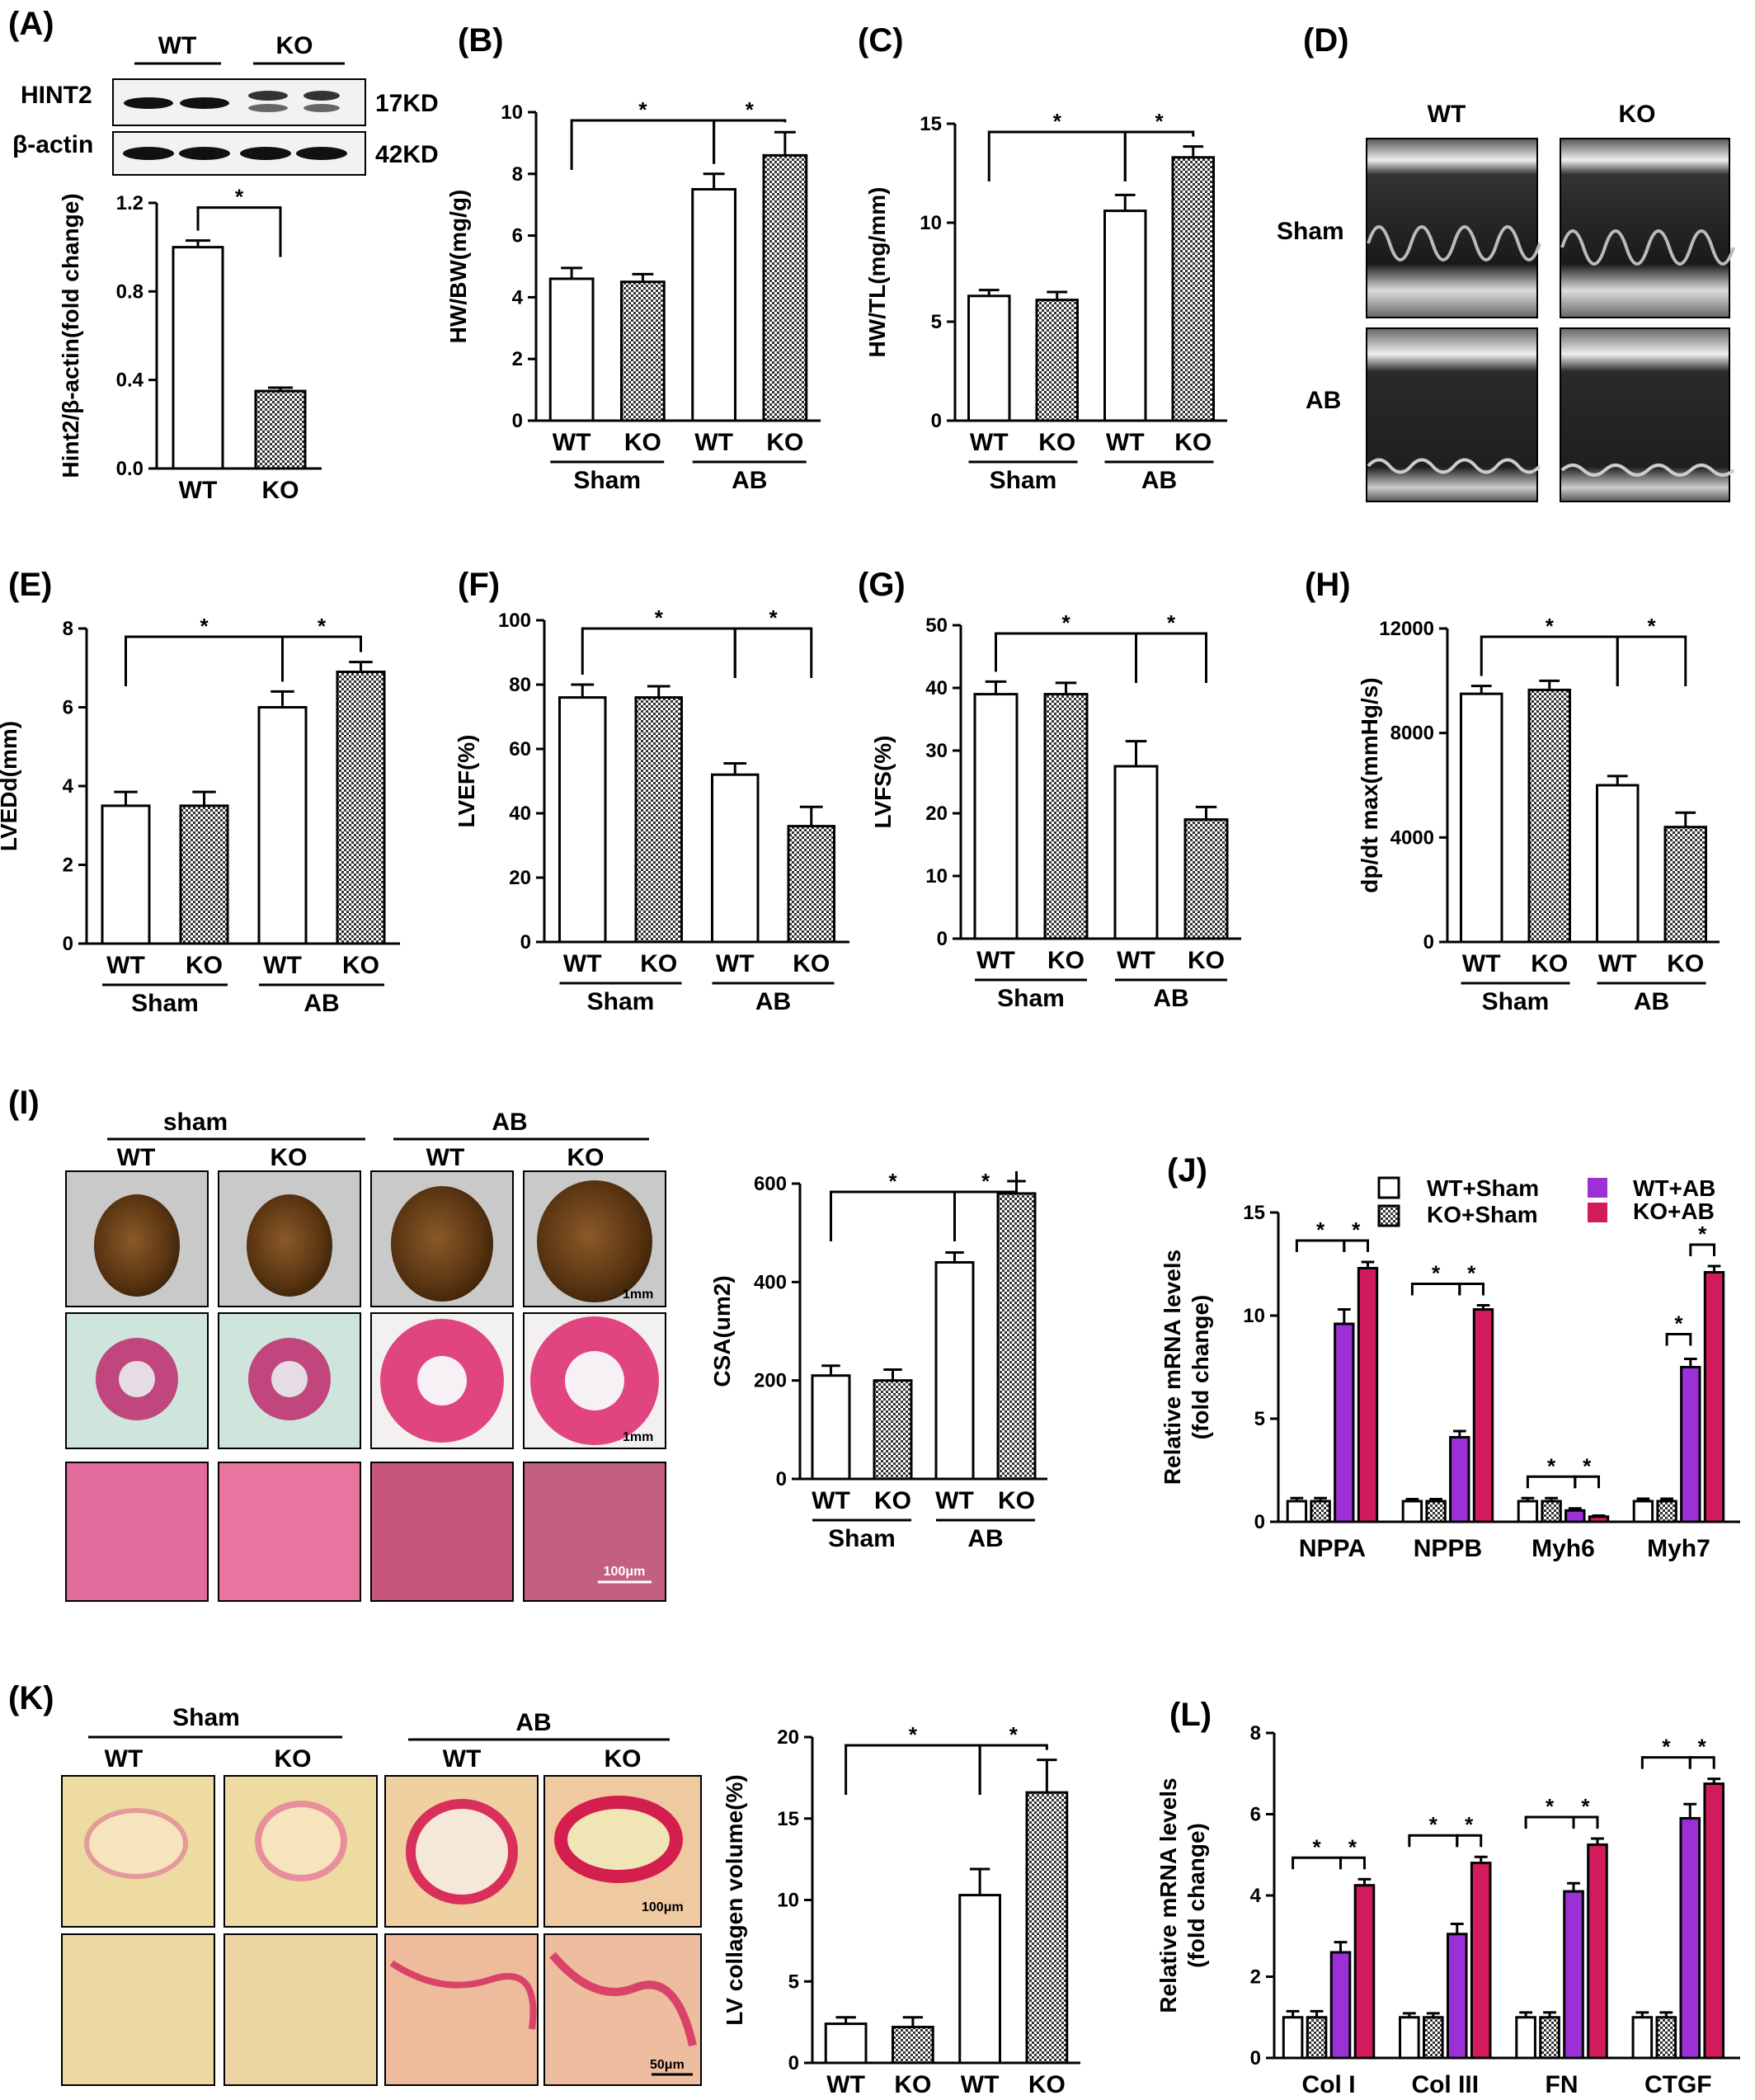 The width and height of the screenshot is (1755, 2100). What do you see at coordinates (1168, 1895) in the screenshot?
I see `y-axis-label: Relative mRNA levels` at bounding box center [1168, 1895].